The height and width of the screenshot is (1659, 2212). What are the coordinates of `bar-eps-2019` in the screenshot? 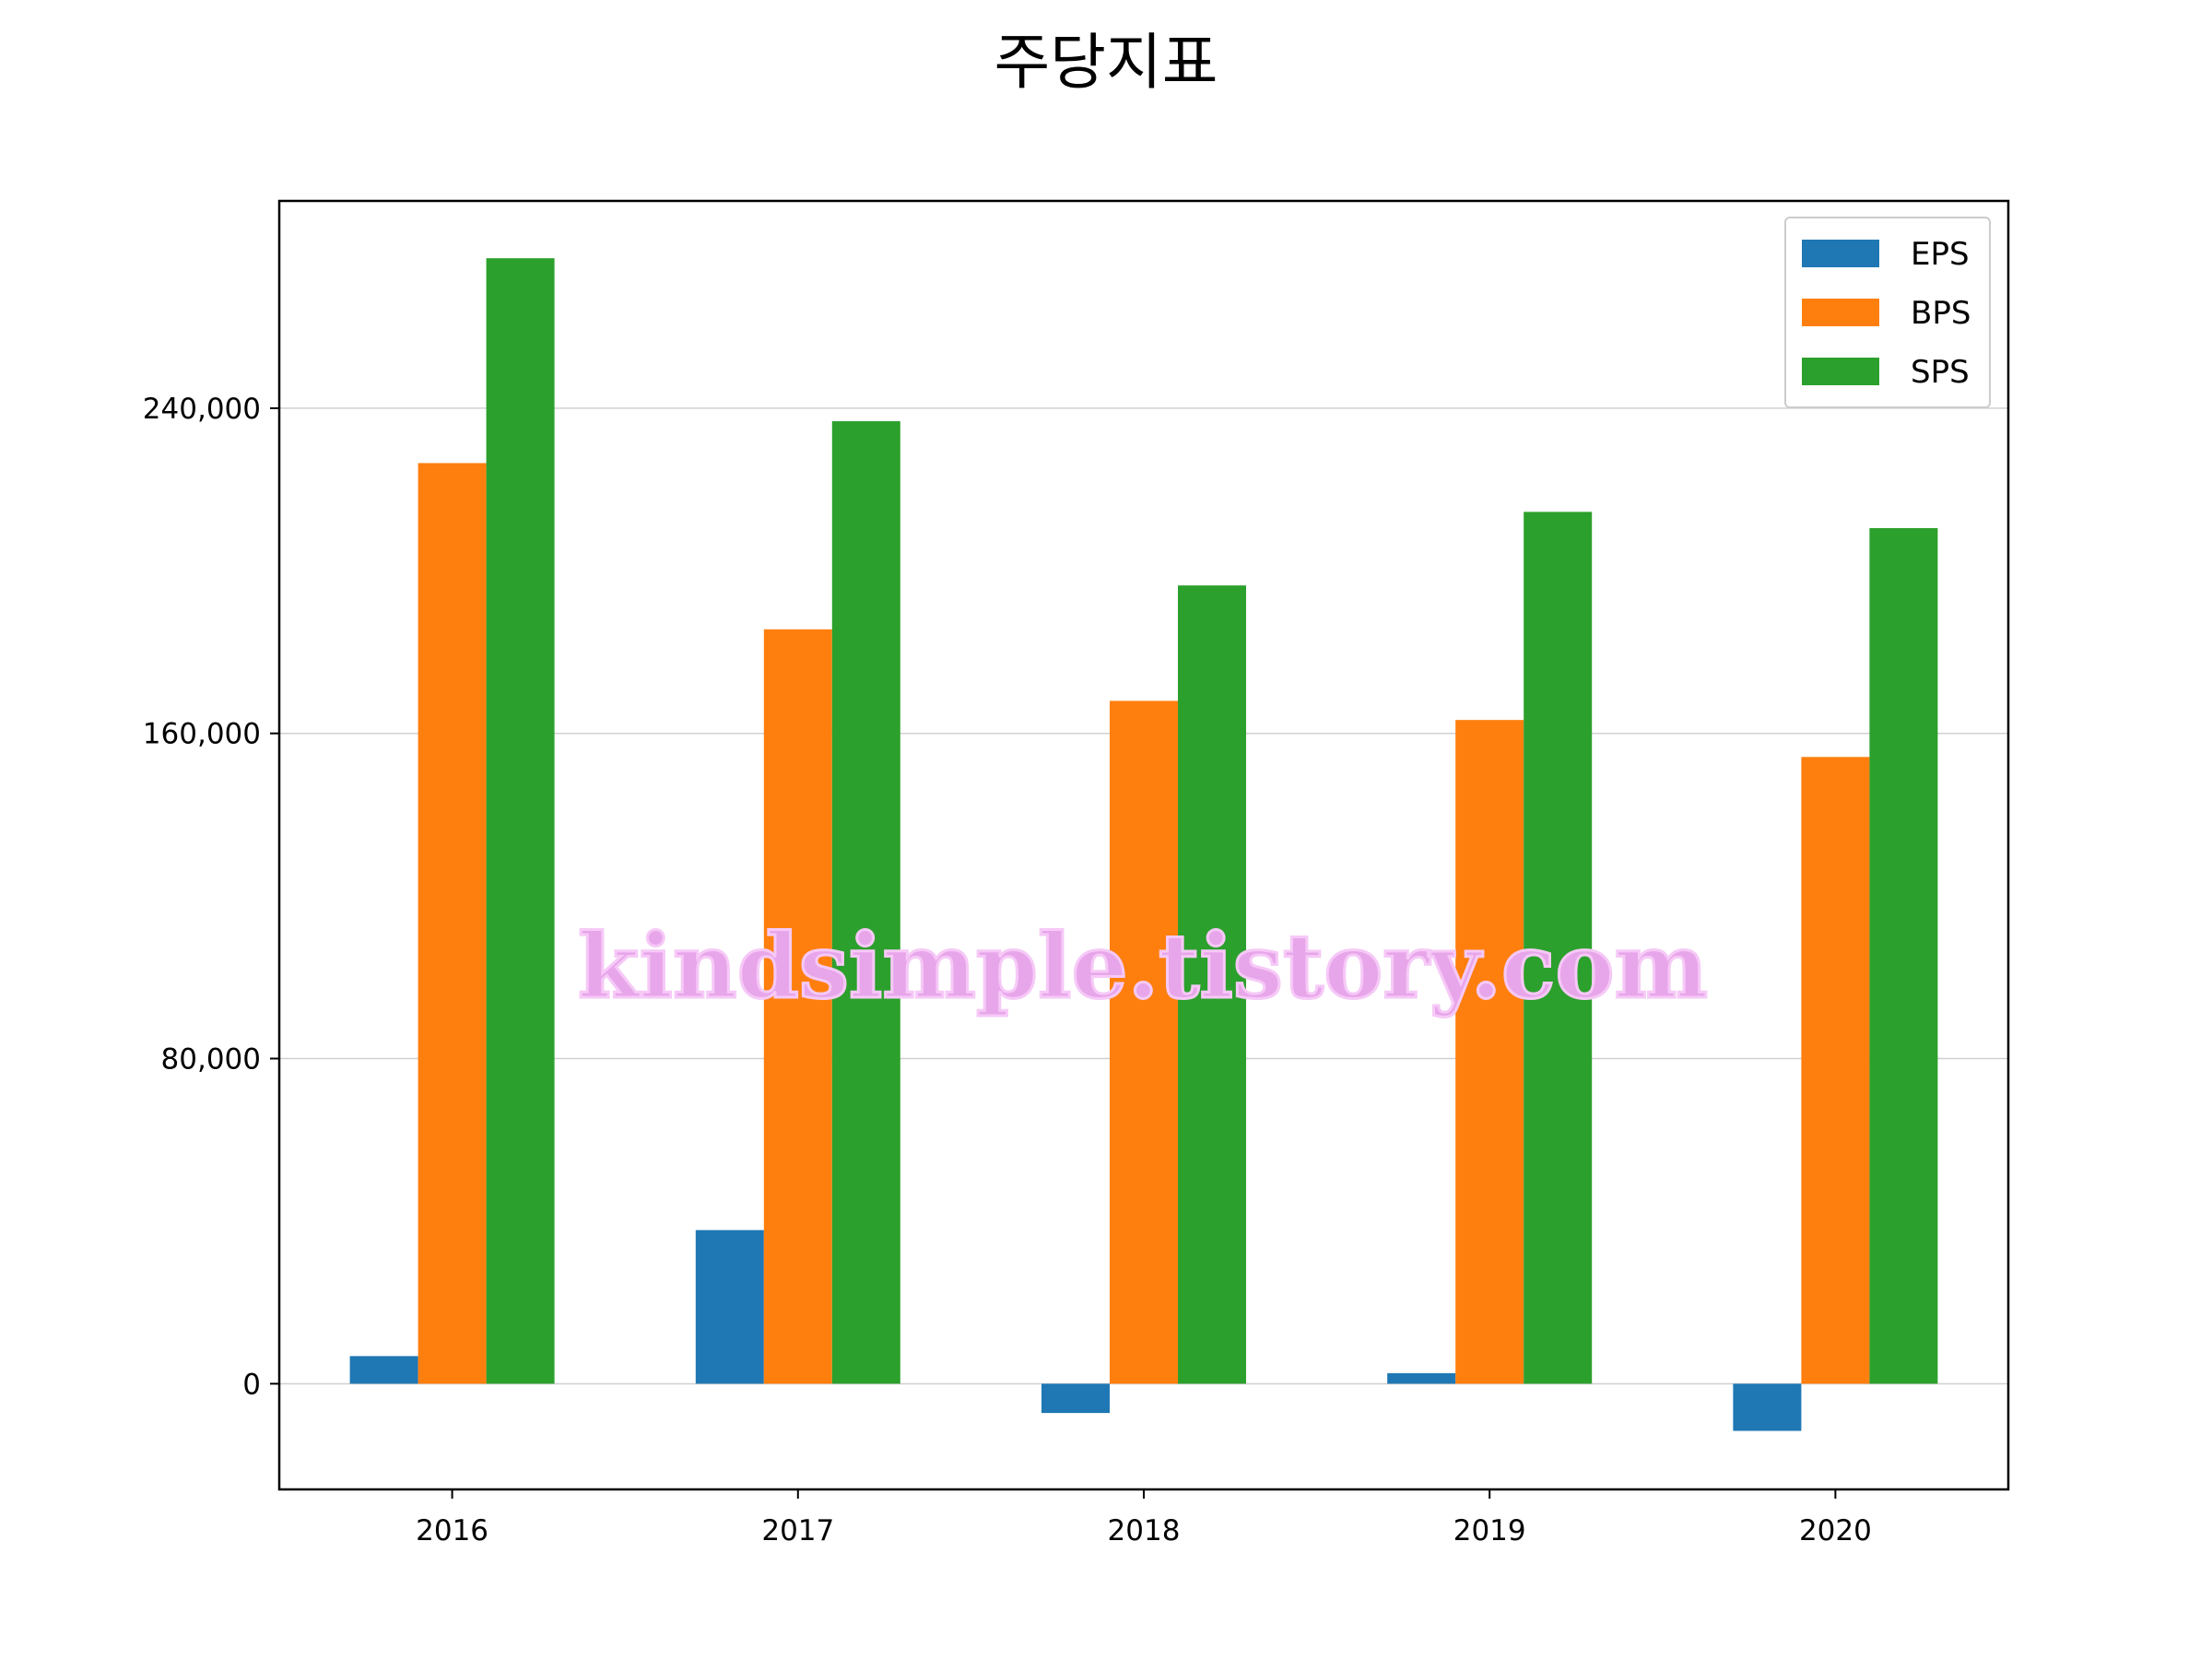 It's located at (1421, 1378).